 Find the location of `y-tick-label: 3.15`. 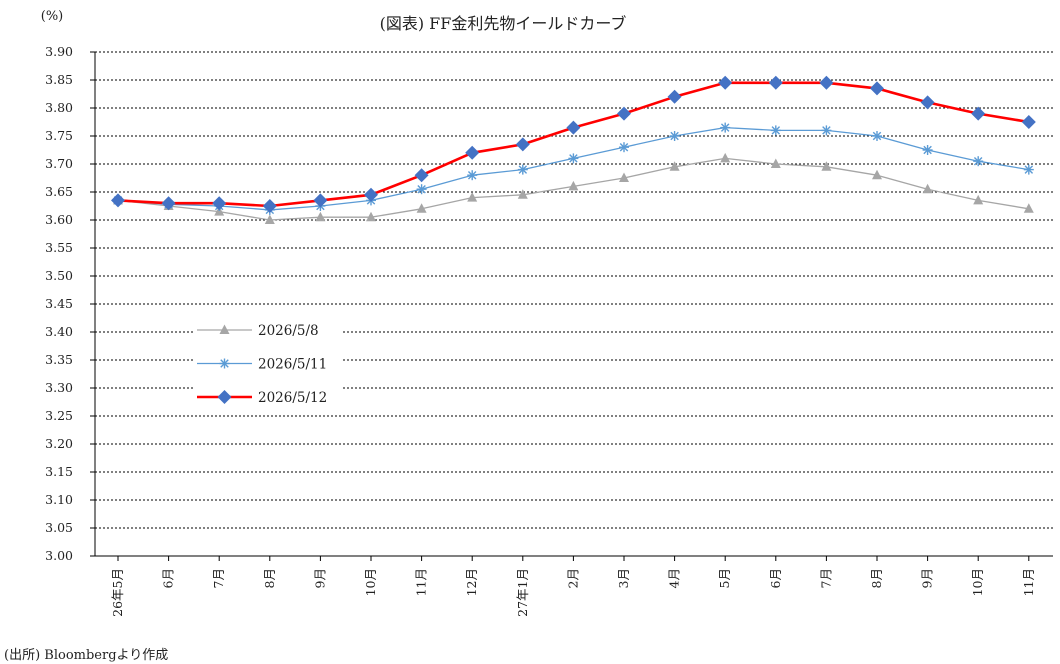

y-tick-label: 3.15 is located at coordinates (59, 471).